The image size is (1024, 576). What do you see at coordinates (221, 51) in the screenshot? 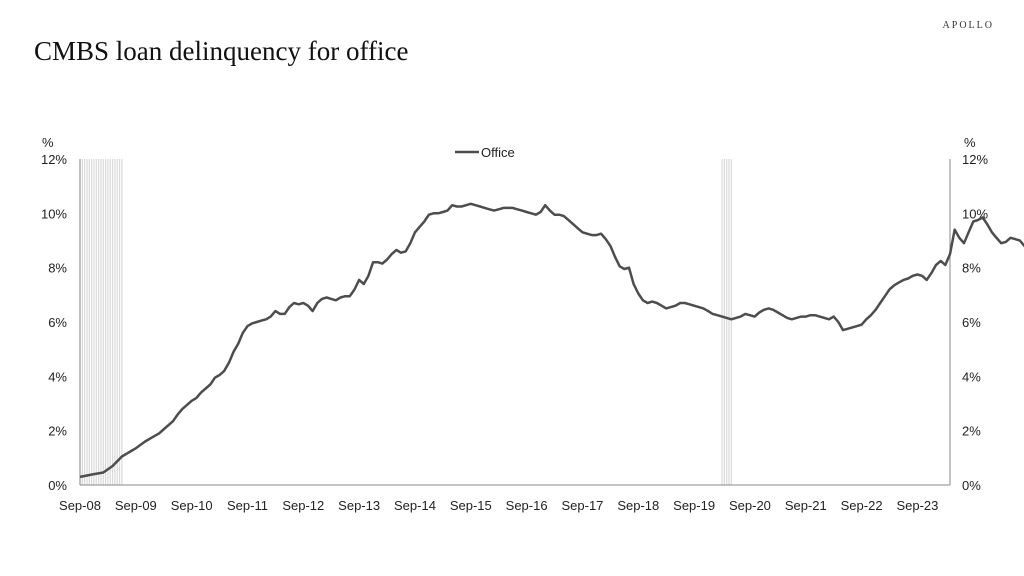
I see `chart-title: CMBS loan delinquency for office` at bounding box center [221, 51].